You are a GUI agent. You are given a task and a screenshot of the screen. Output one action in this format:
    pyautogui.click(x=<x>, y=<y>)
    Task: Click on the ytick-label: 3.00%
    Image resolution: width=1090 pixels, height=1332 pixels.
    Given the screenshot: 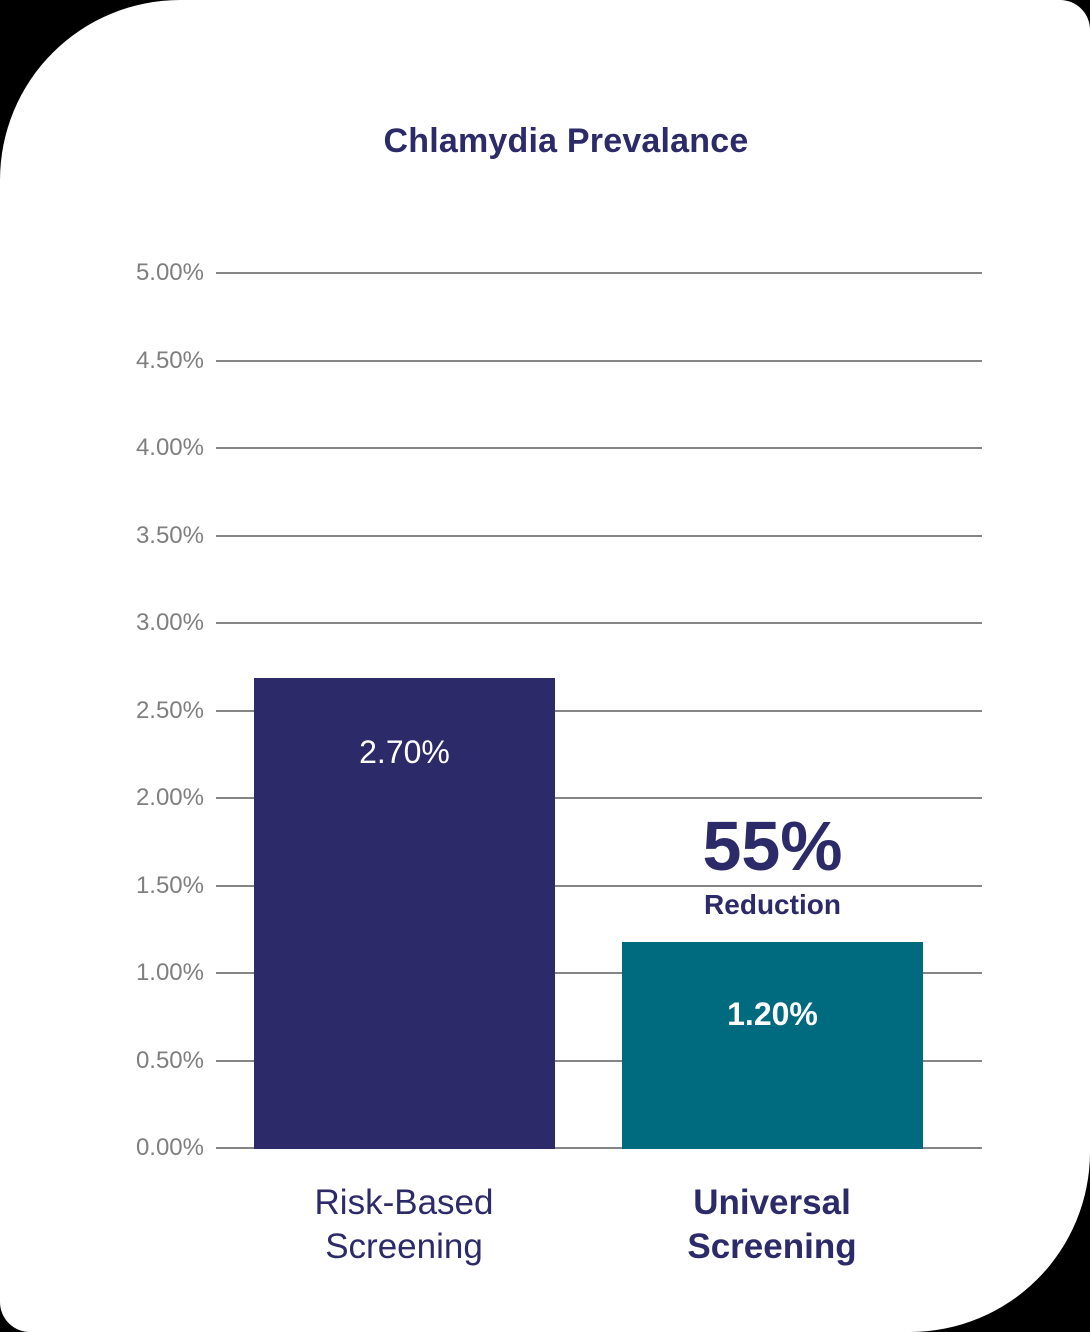 What is the action you would take?
    pyautogui.click(x=169, y=622)
    